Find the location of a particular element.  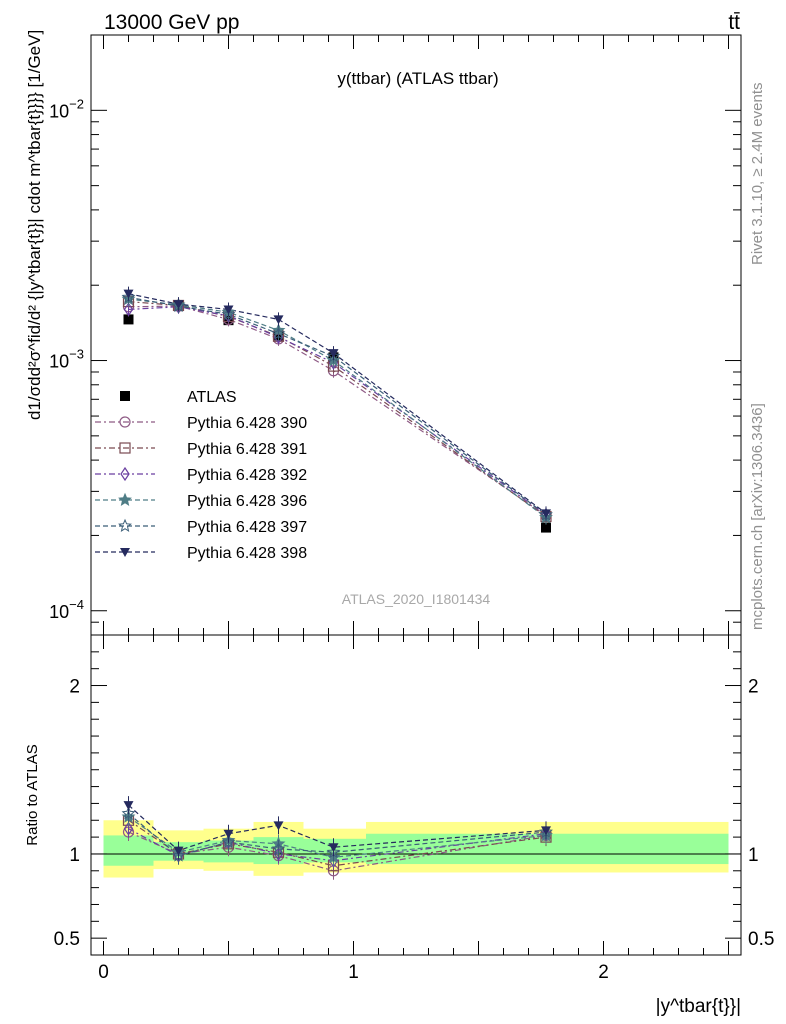

legend-label: Pythia 6.428 396 is located at coordinates (247, 501).